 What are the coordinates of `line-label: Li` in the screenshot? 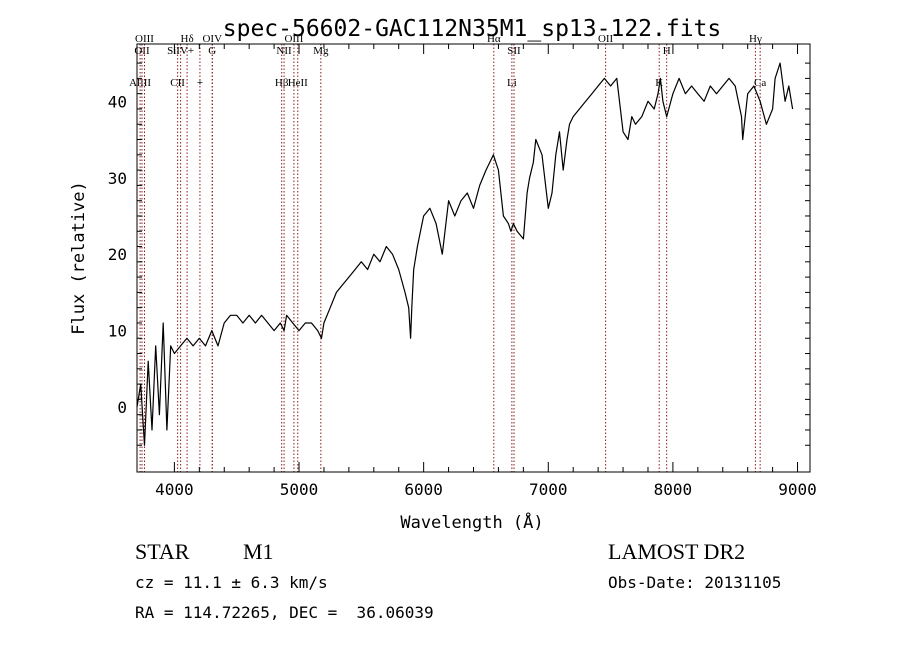 It's located at (512, 83).